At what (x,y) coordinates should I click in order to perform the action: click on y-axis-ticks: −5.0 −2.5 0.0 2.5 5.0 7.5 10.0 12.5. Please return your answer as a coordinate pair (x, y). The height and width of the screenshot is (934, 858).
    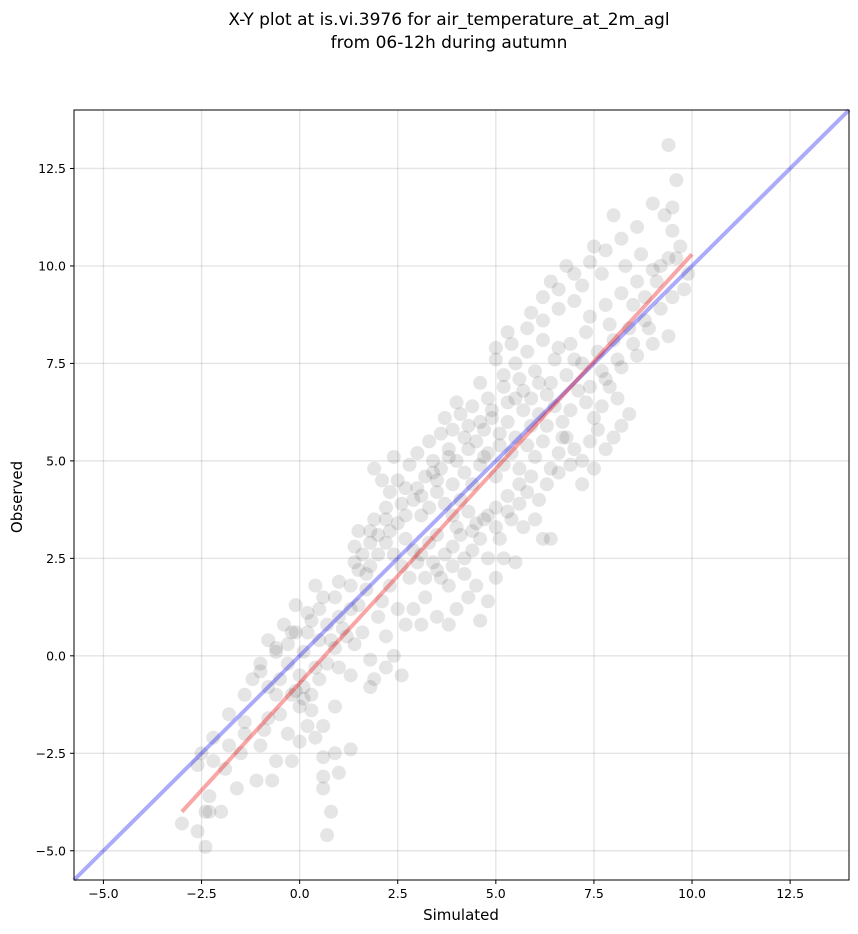
    Looking at the image, I should click on (55, 509).